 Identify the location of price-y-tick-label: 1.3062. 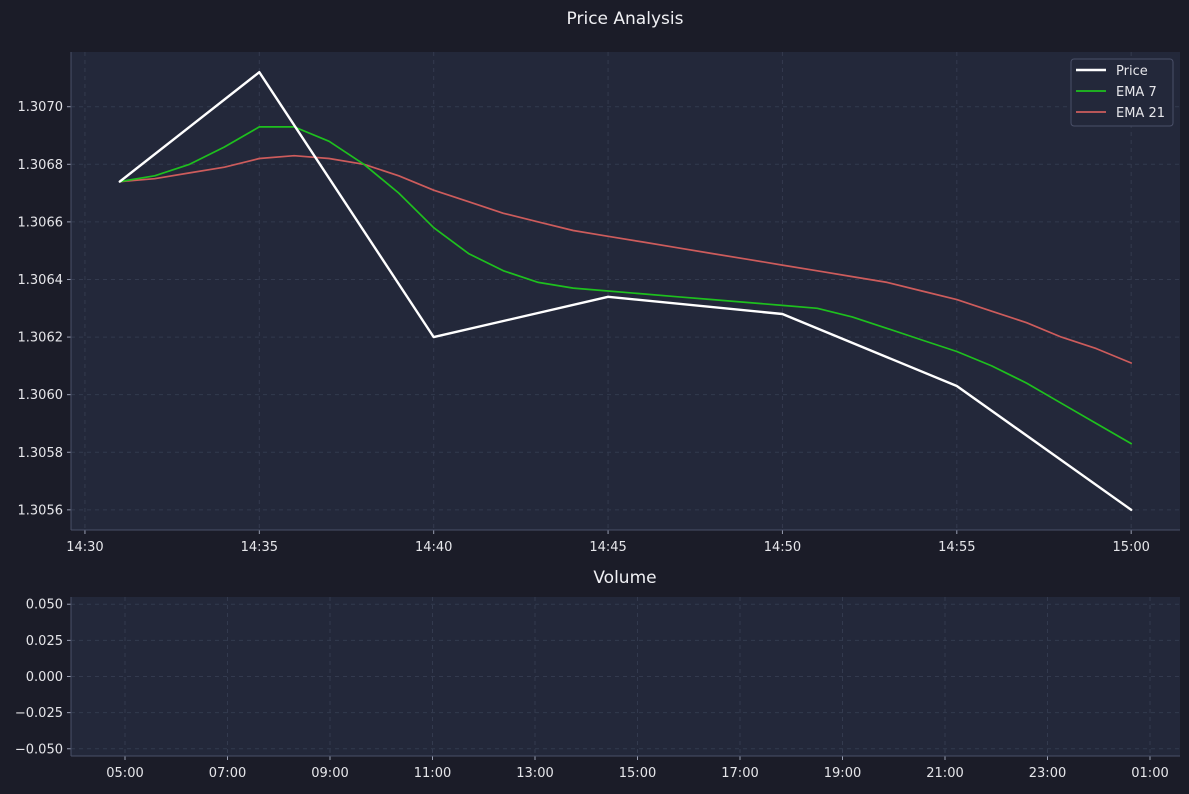
(41, 338).